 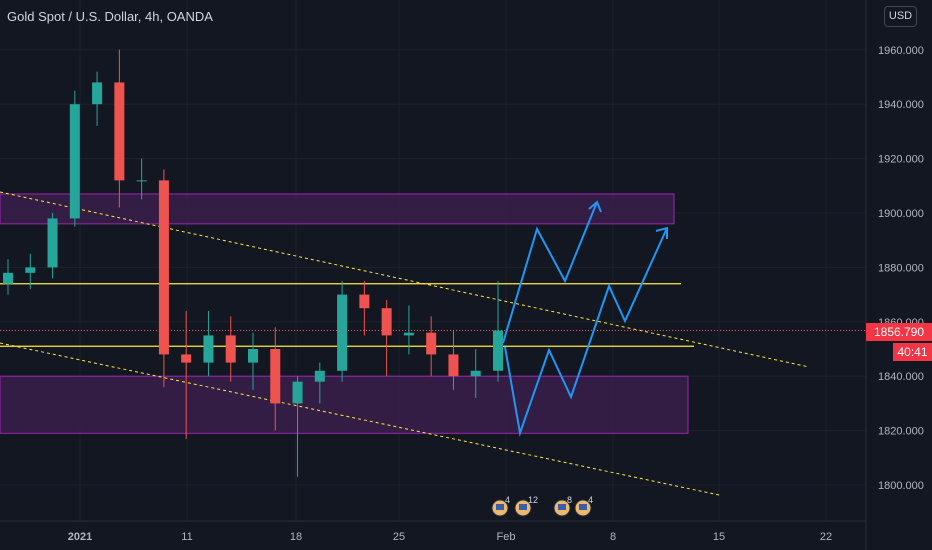 I want to click on price-tick-label: 1800.000, so click(x=901, y=486).